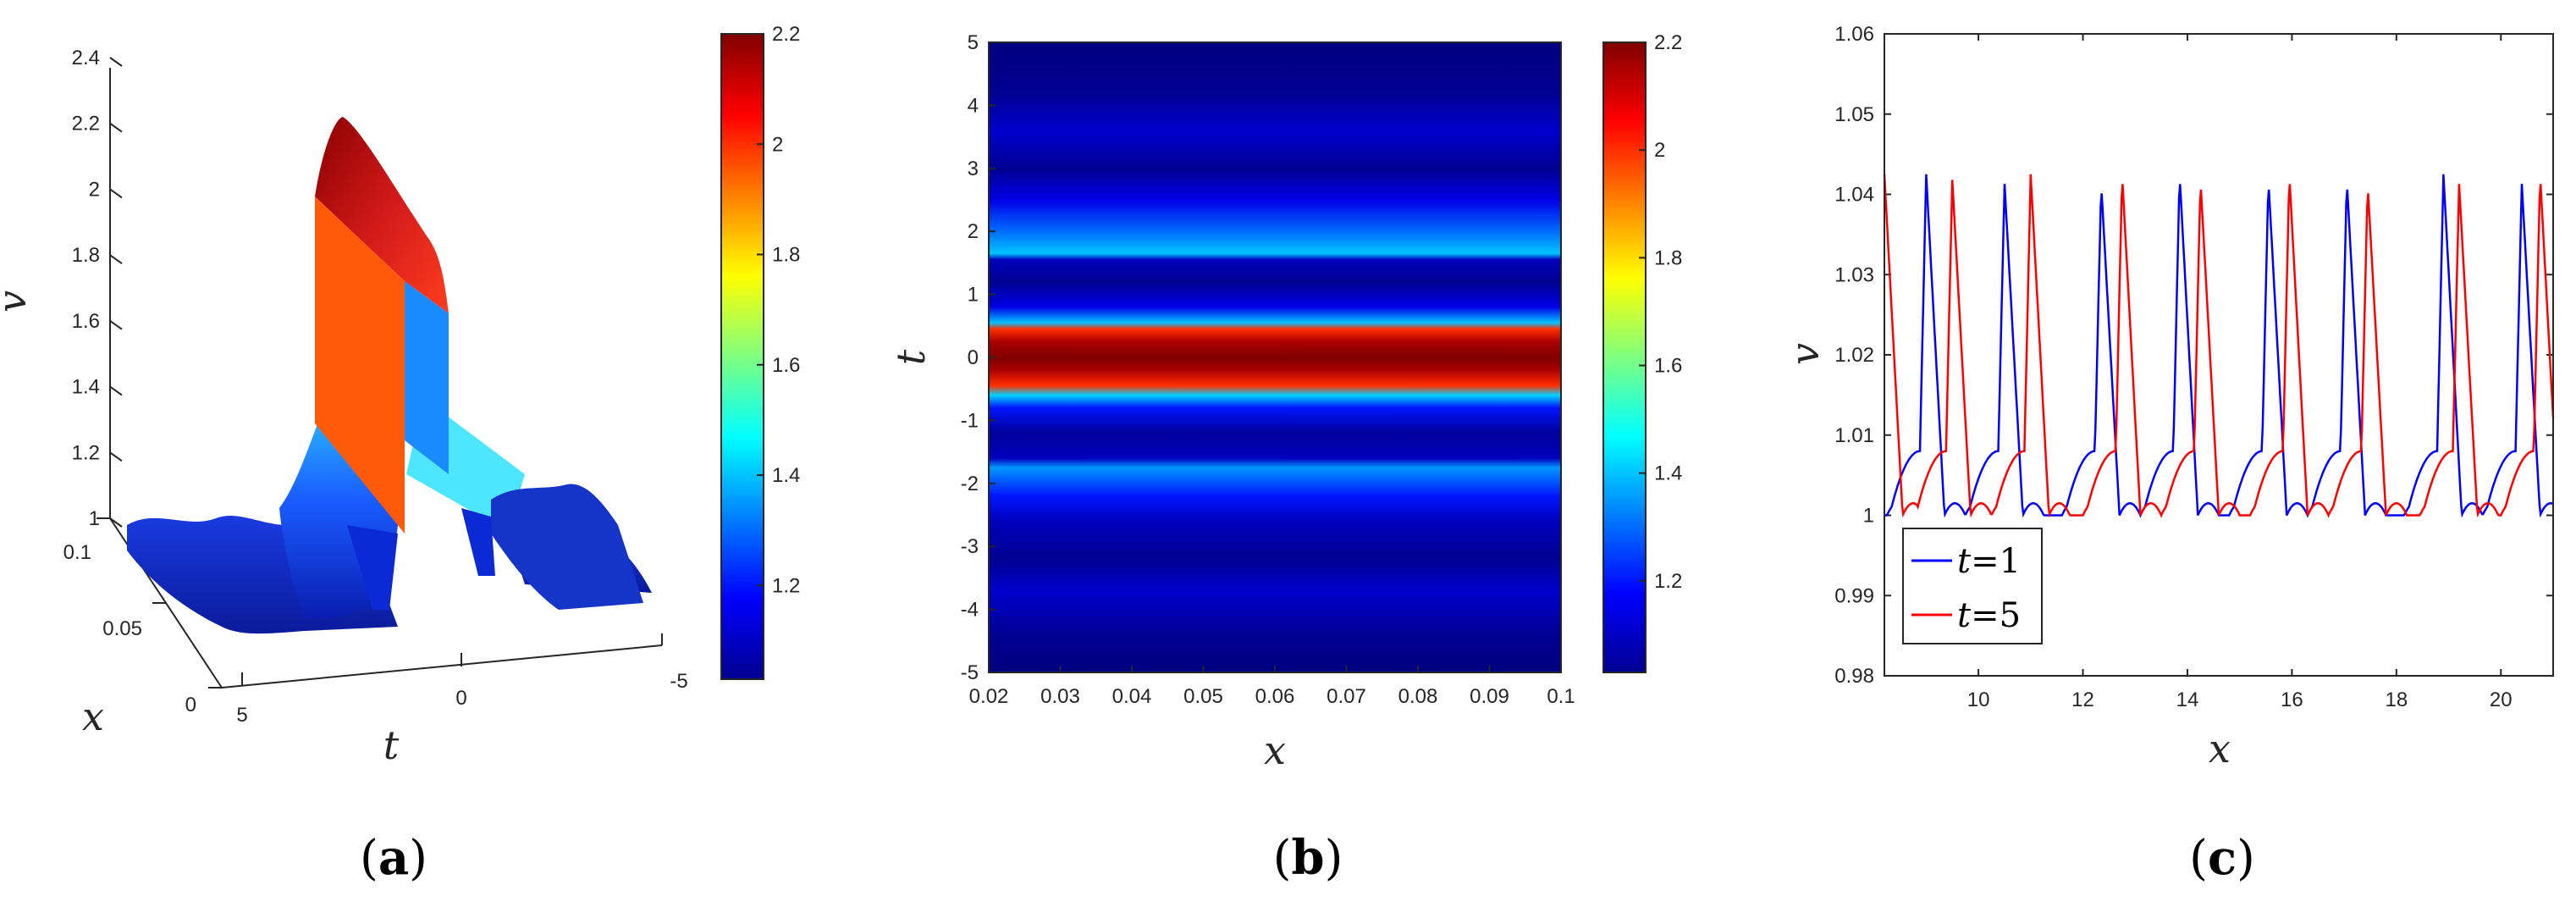  Describe the element at coordinates (989, 696) in the screenshot. I see `b-xtick-label: 0.02` at that location.